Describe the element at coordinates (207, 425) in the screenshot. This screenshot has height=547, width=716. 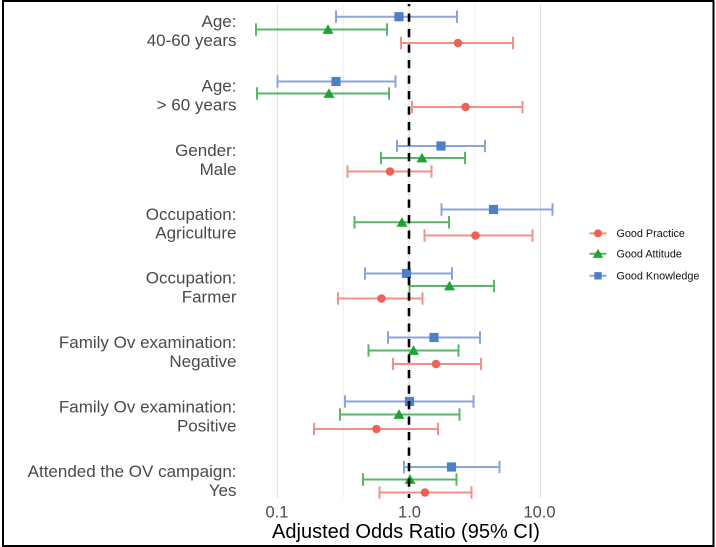
I see `svg-text: Positive` at that location.